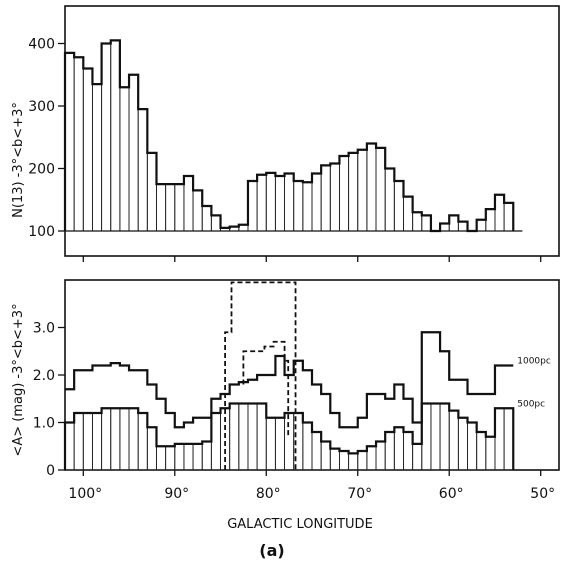  What do you see at coordinates (534, 362) in the screenshot?
I see `series-annotation: 1000pc` at bounding box center [534, 362].